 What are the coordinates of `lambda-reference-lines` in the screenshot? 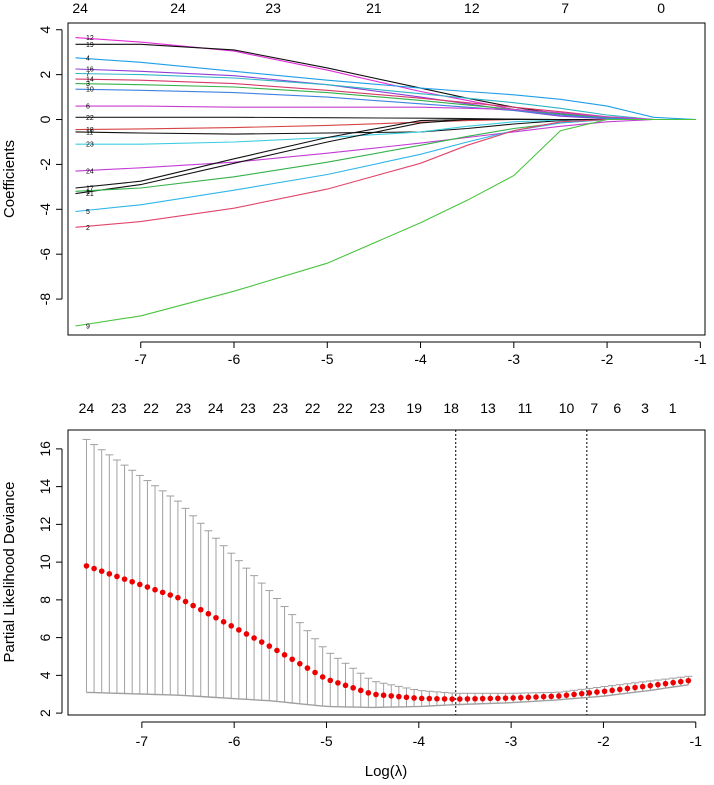 It's located at (521, 572).